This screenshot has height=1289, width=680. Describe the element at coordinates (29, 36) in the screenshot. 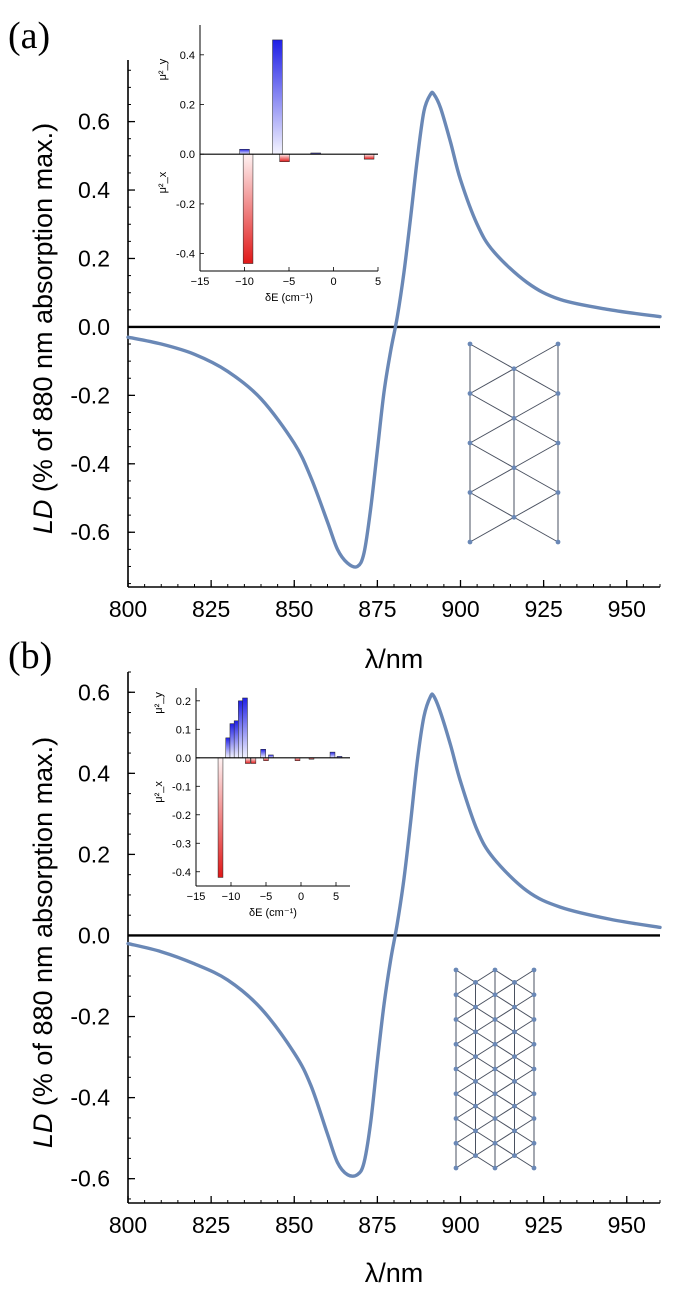

I see `panel-label: (a)` at that location.